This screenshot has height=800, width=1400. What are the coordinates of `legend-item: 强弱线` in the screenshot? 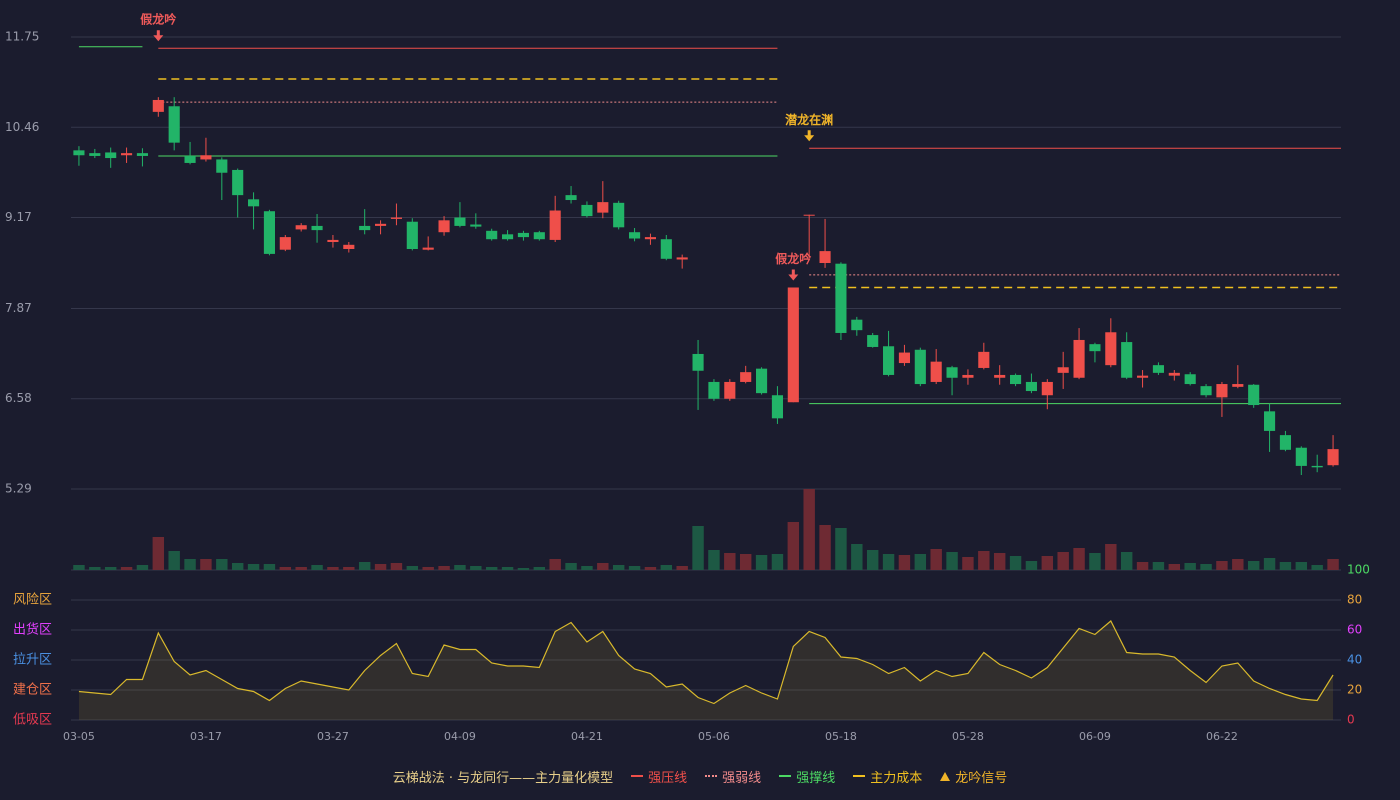 It's located at (733, 776).